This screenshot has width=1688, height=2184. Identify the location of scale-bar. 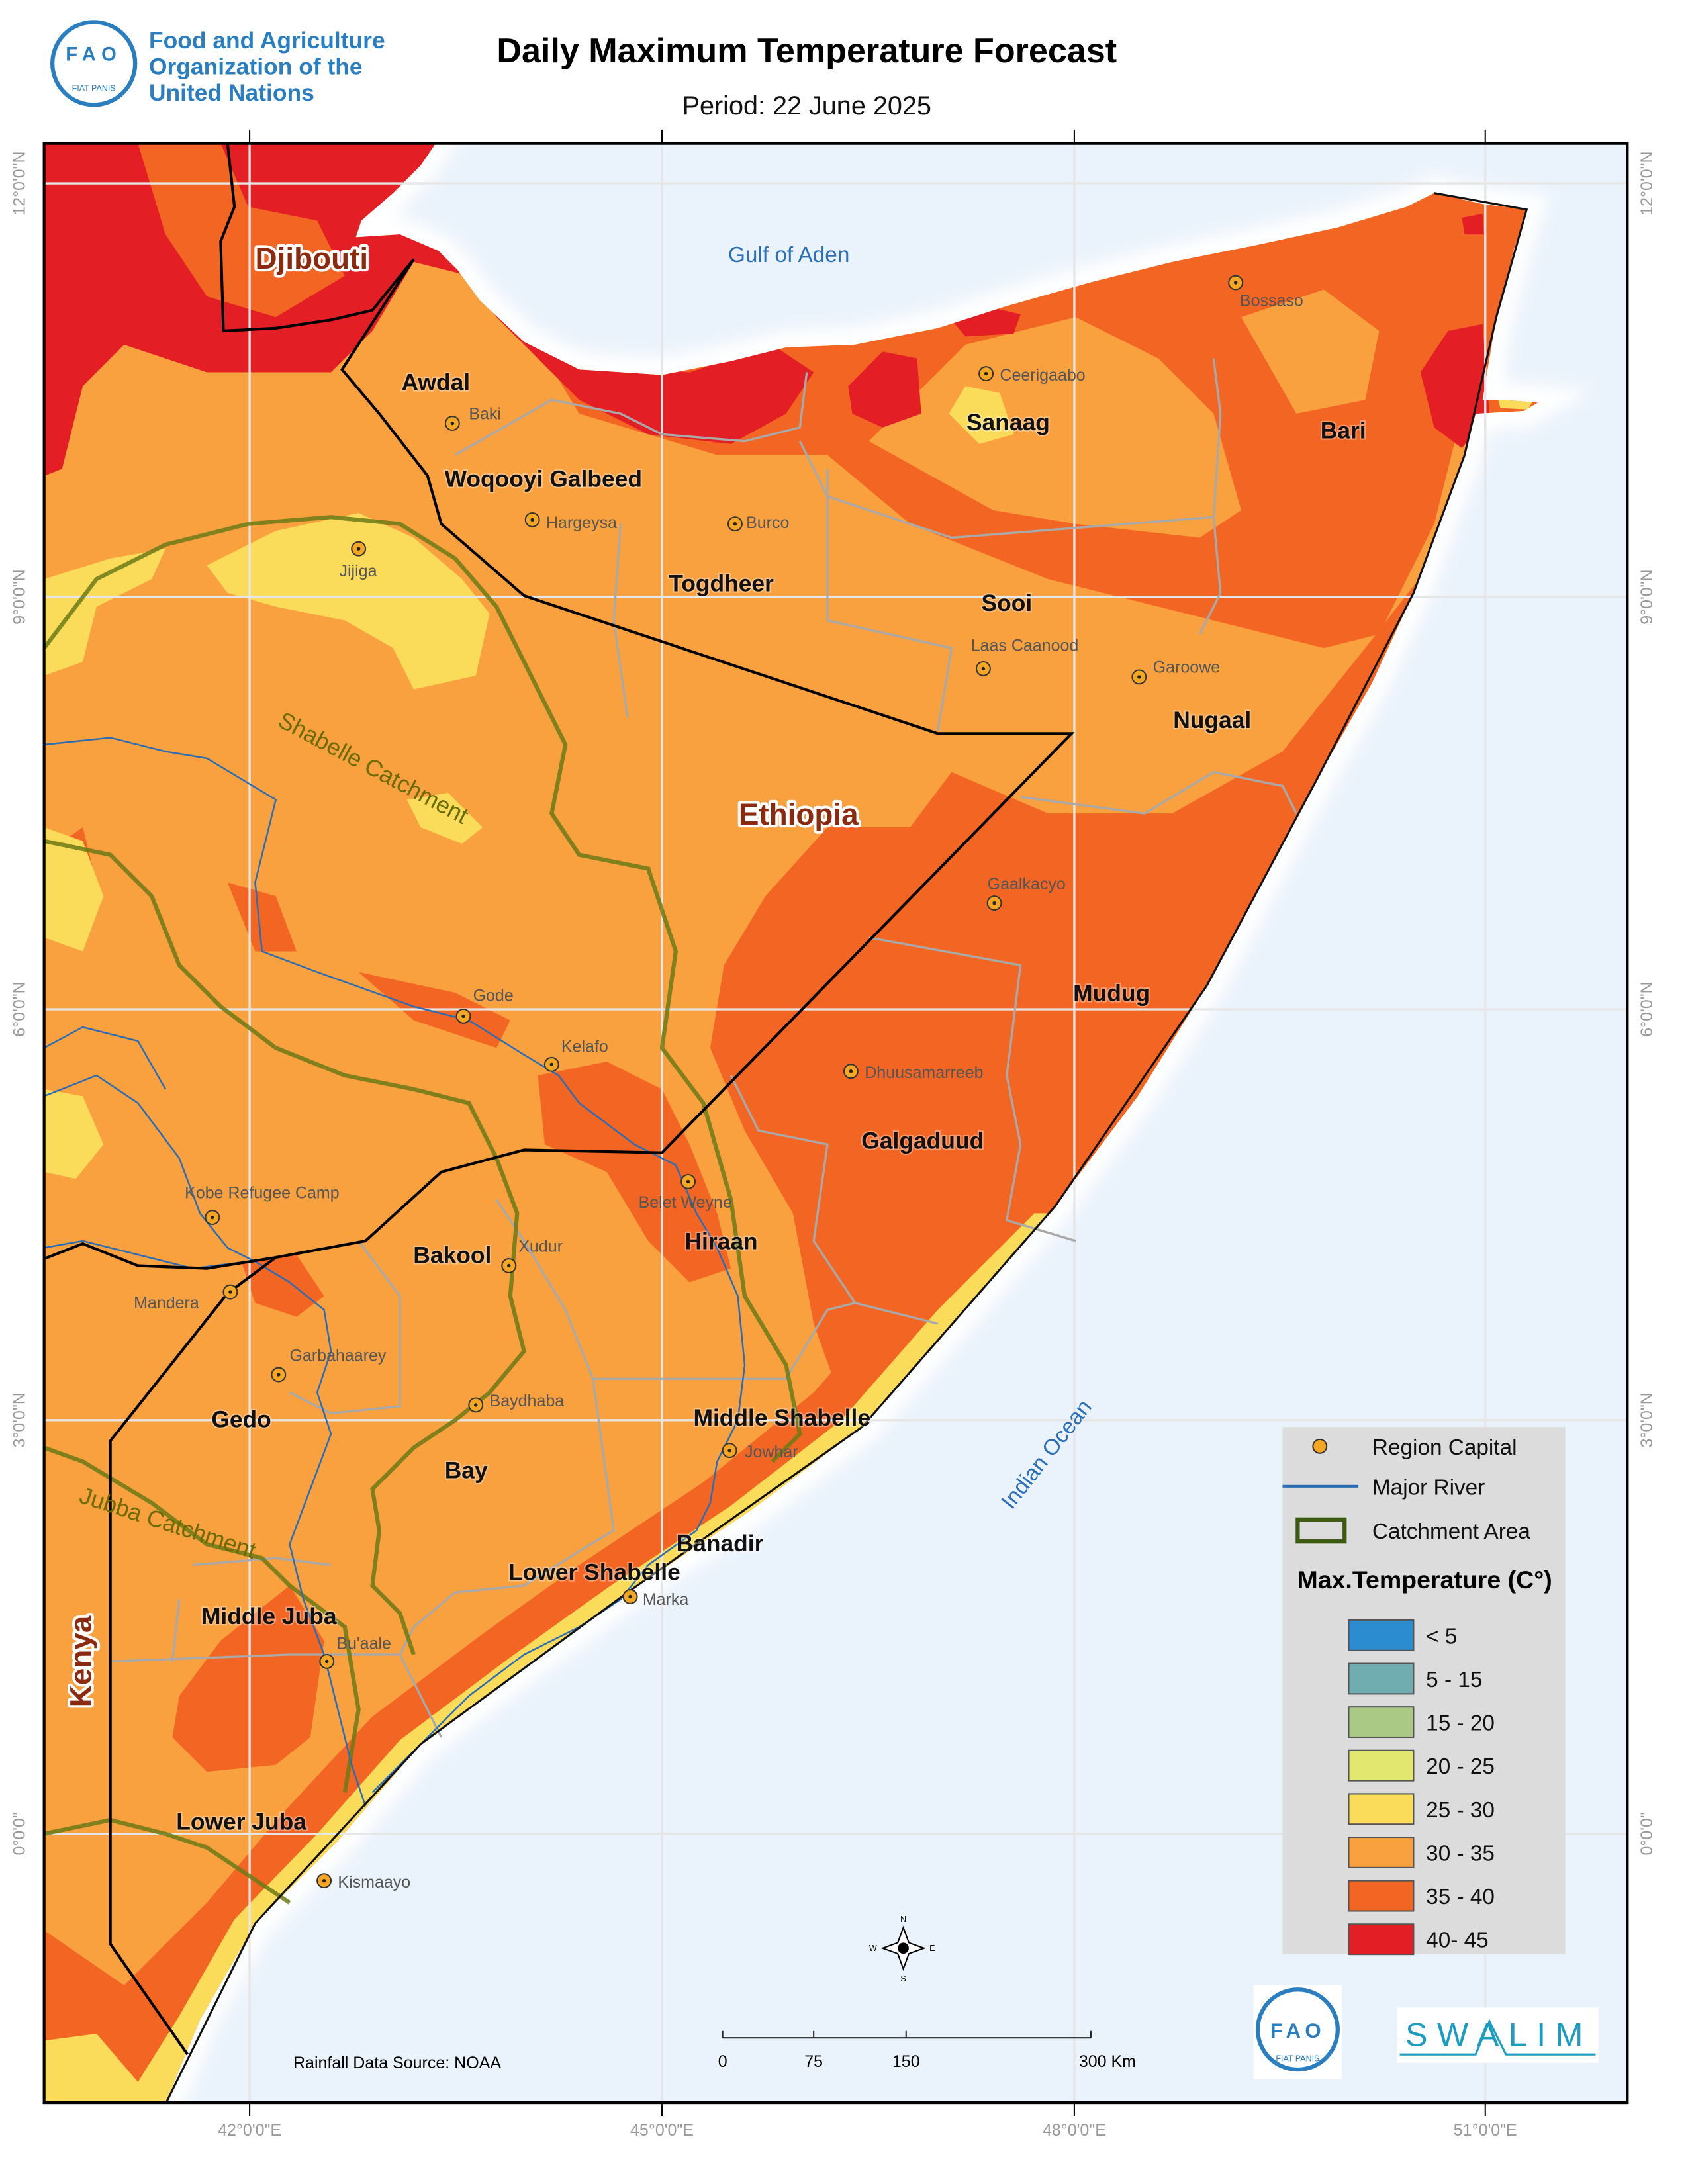
(907, 2034).